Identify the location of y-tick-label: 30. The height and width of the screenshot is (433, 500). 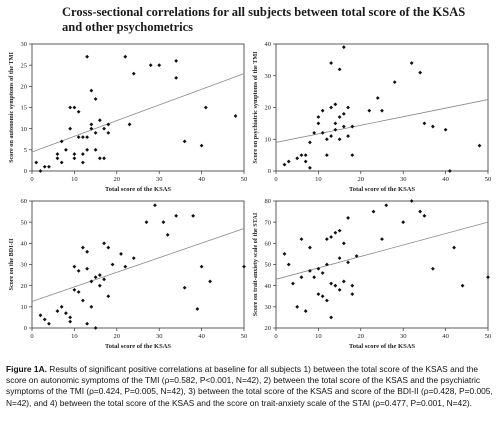
(24, 265).